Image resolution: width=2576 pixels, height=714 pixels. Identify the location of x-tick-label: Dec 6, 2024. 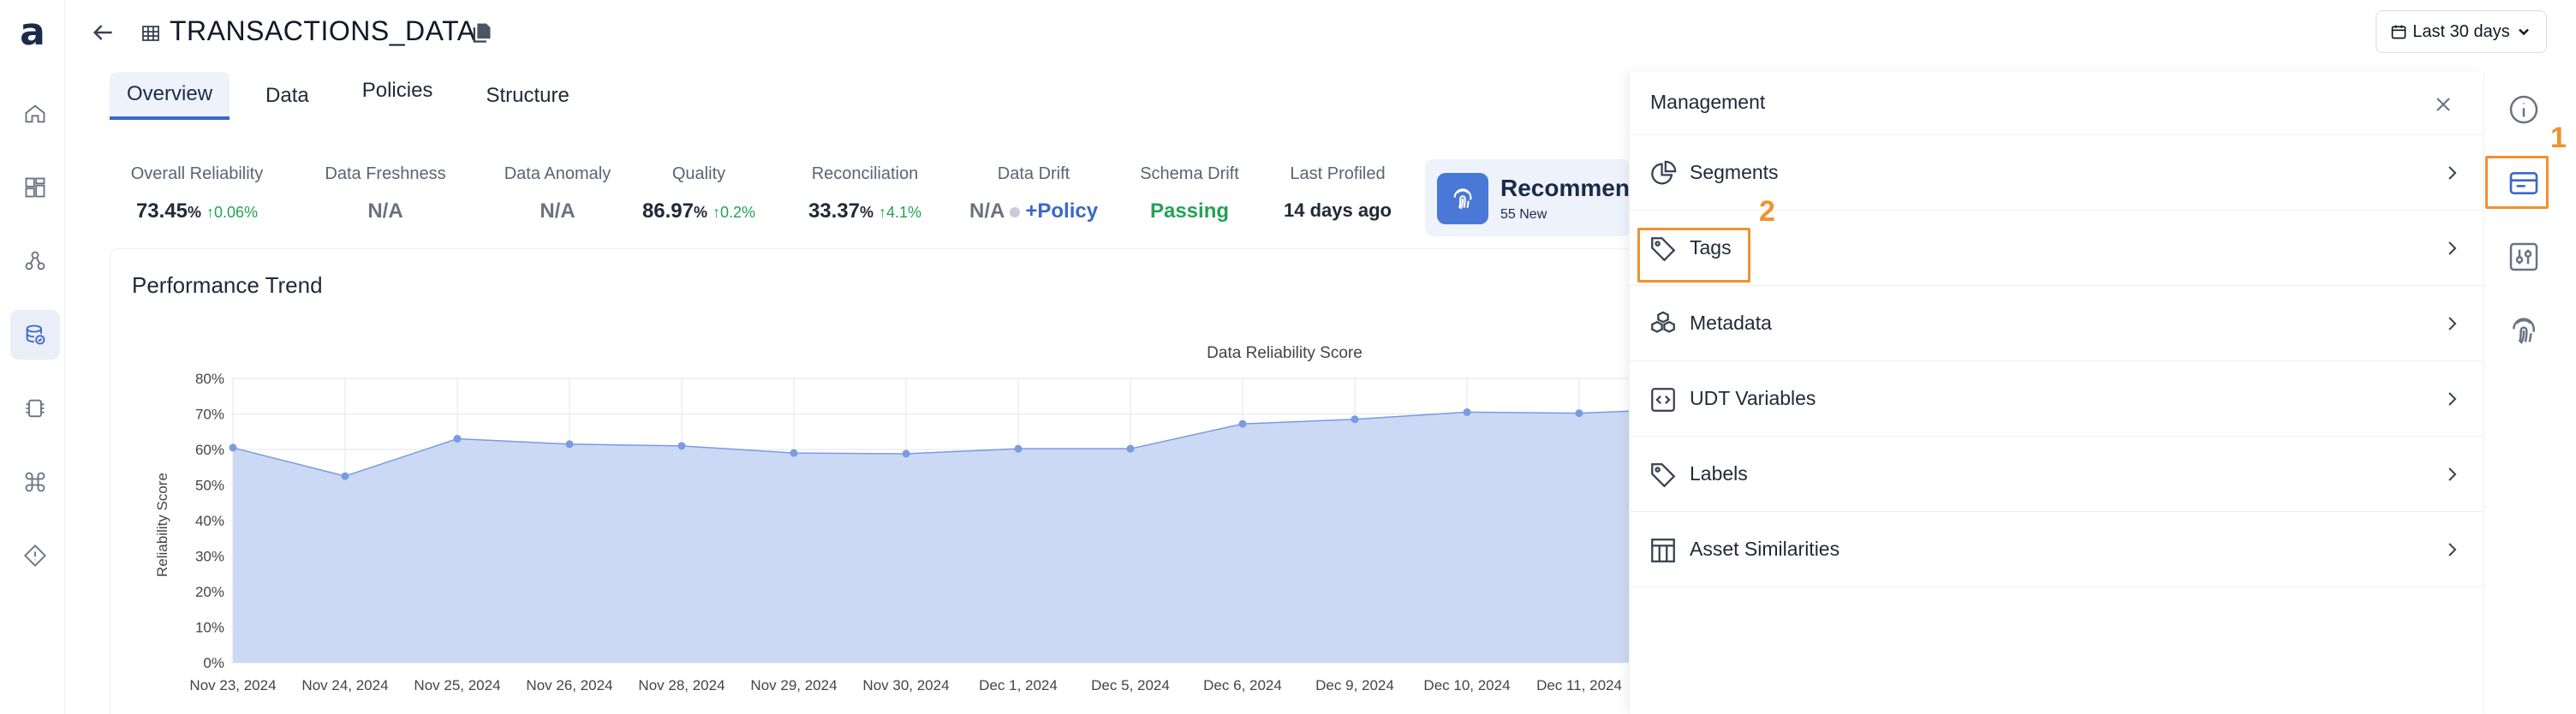
(1242, 685).